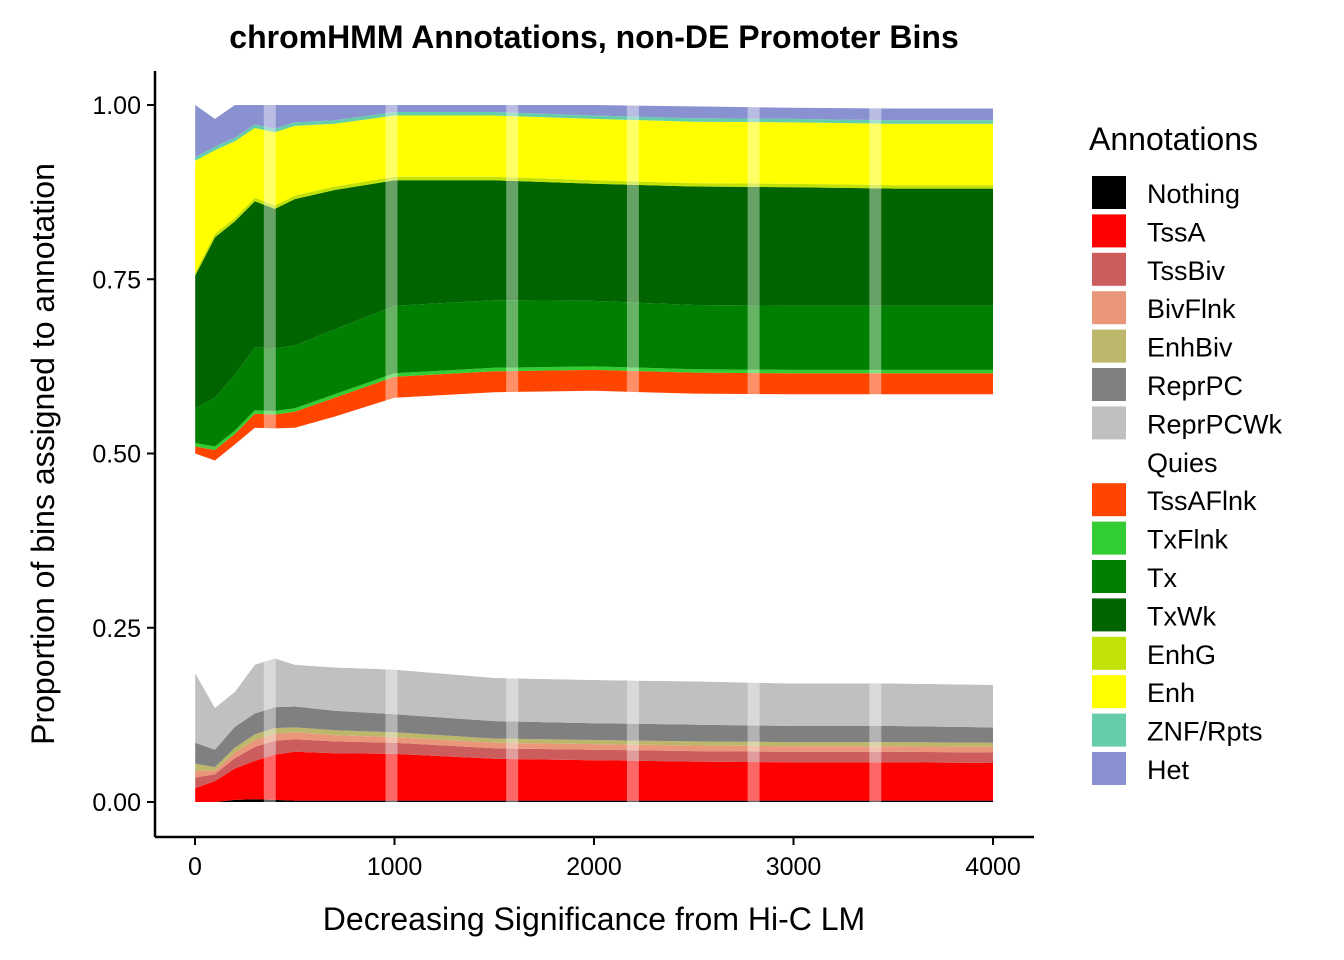 This screenshot has height=960, width=1344. What do you see at coordinates (1109, 653) in the screenshot?
I see `legend-swatch-enhg` at bounding box center [1109, 653].